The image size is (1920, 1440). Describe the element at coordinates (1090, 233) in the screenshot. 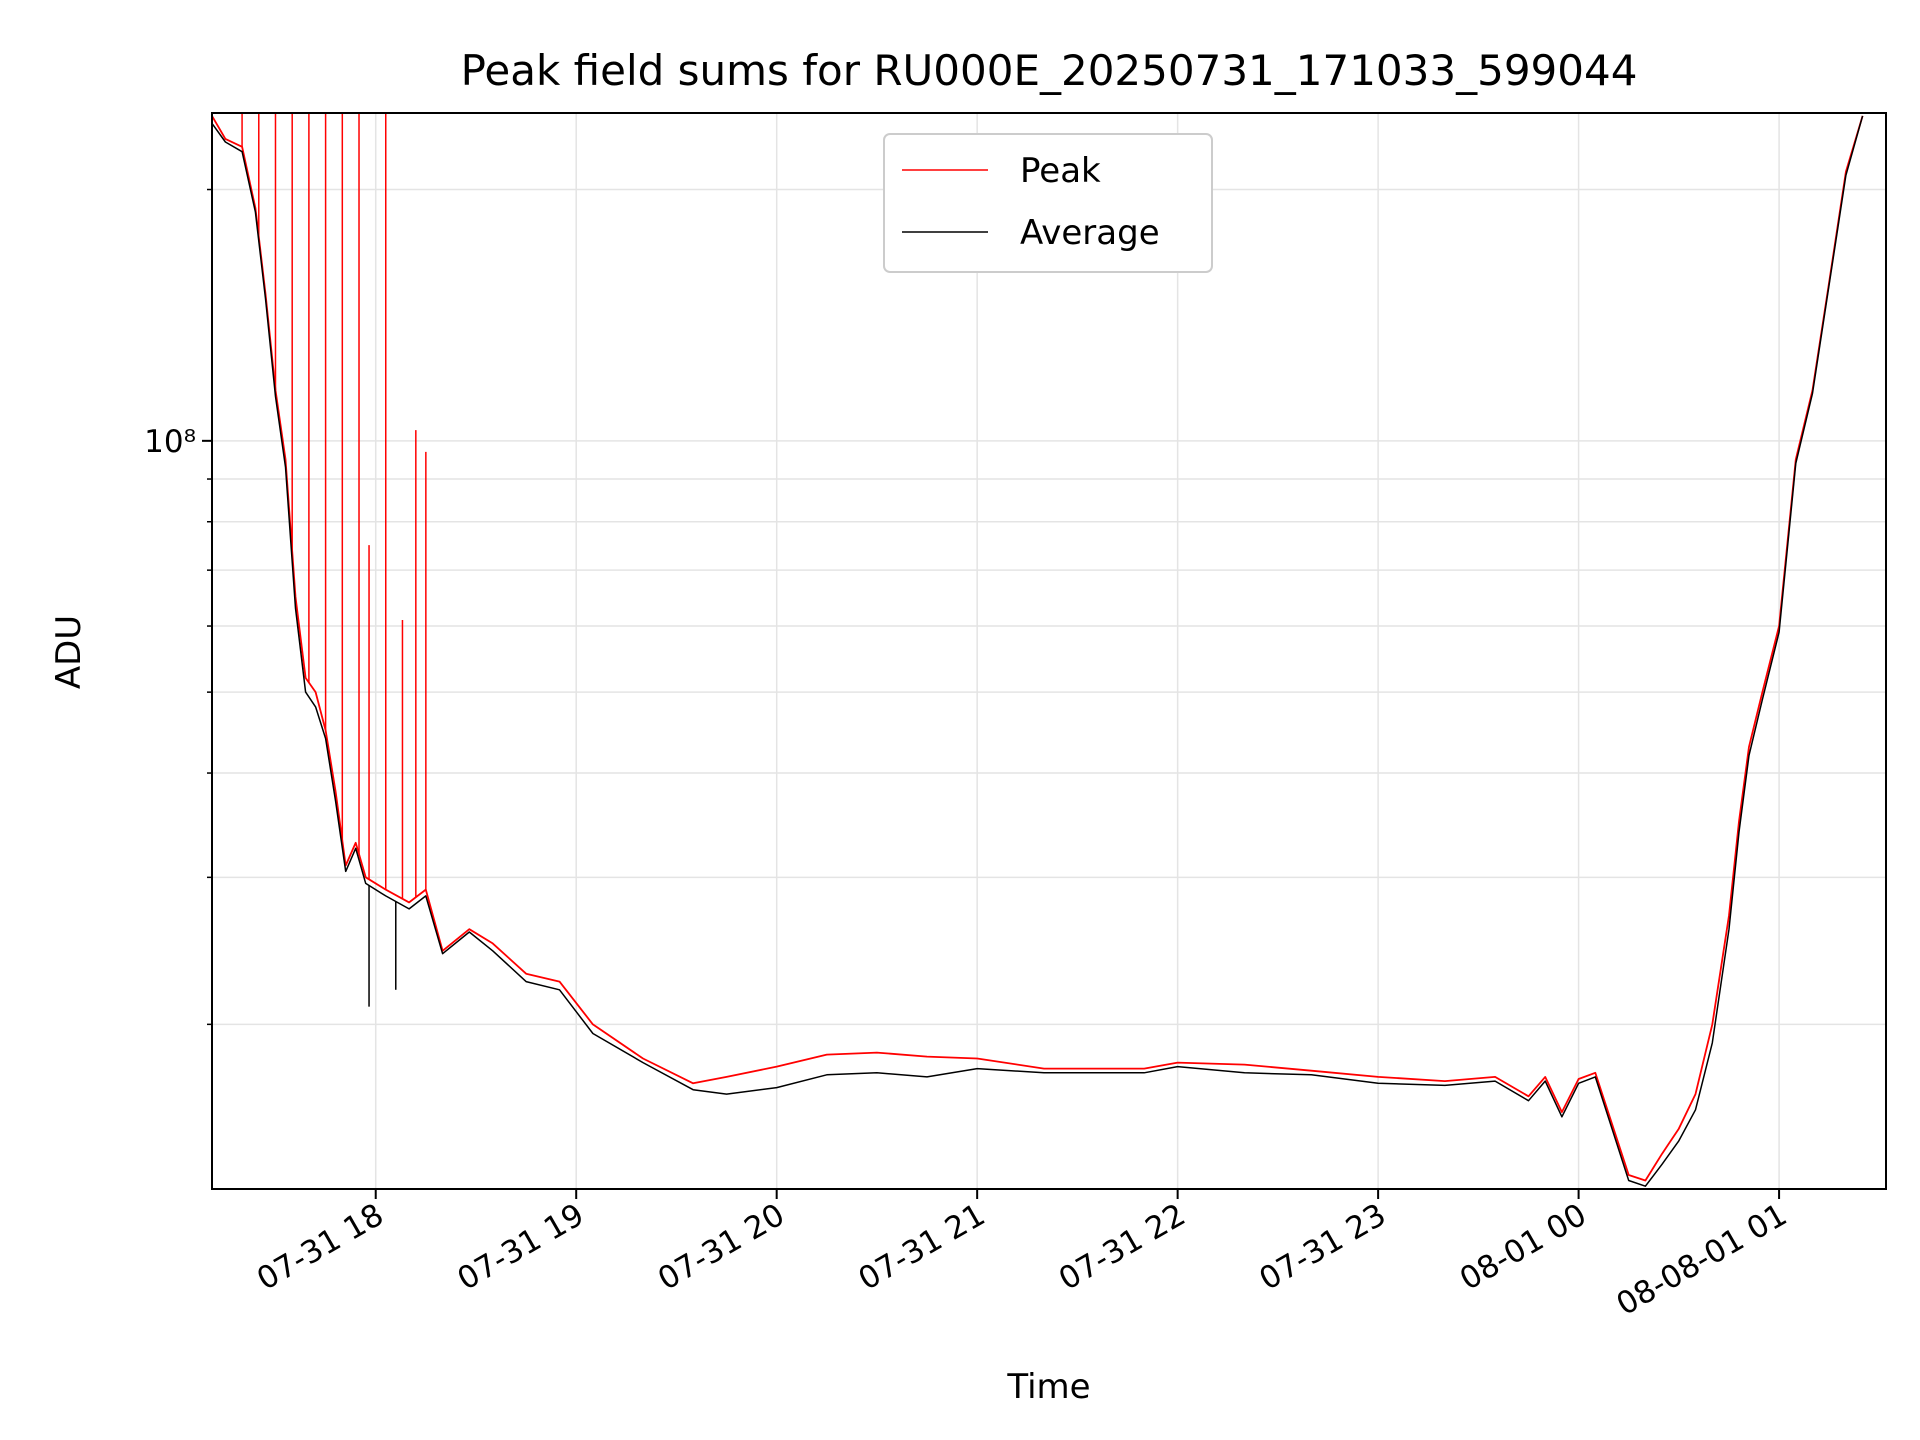

I see `legend-label-average: Average` at that location.